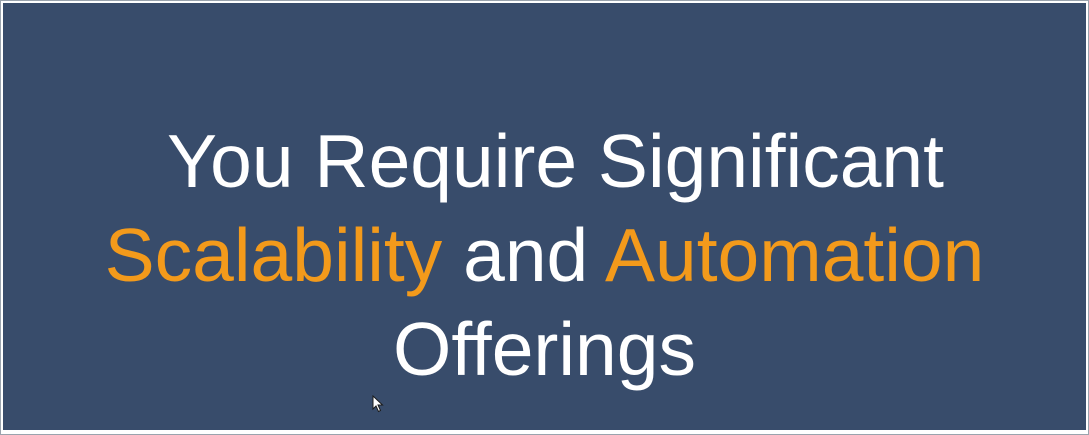  Describe the element at coordinates (555, 161) in the screenshot. I see `title-line-1: You Require Significant` at that location.